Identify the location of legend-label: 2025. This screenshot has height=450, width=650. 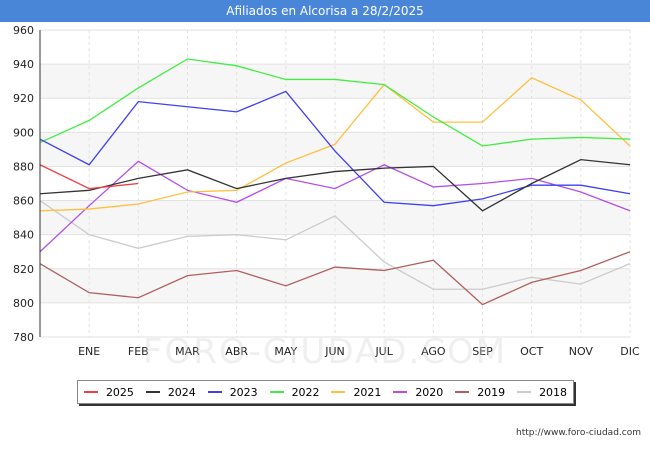
(119, 392).